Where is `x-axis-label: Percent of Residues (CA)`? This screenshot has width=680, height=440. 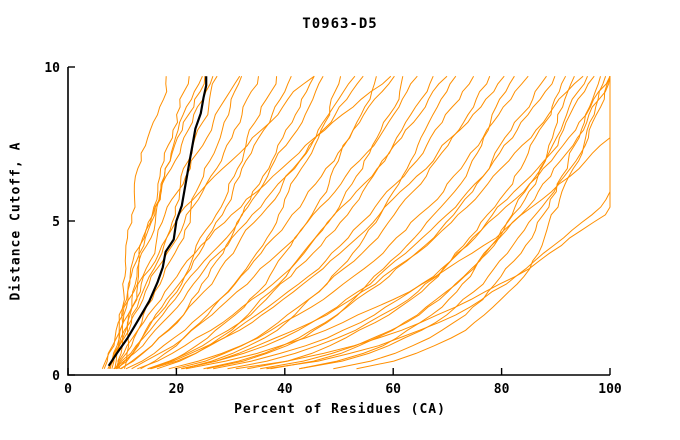
x-axis-label: Percent of Residues (CA) is located at coordinates (340, 409).